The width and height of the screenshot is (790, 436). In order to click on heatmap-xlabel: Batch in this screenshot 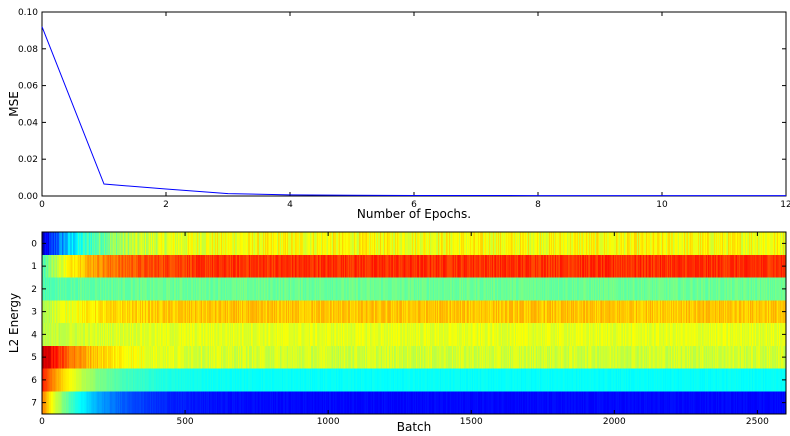, I will do `click(414, 427)`.